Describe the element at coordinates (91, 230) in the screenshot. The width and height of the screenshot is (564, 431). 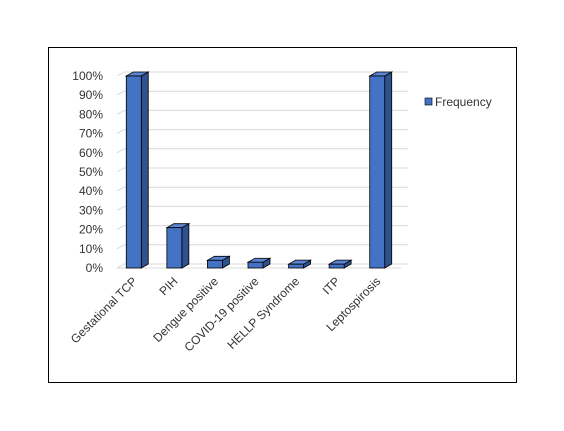
I see `y-tick-label: 20%` at that location.